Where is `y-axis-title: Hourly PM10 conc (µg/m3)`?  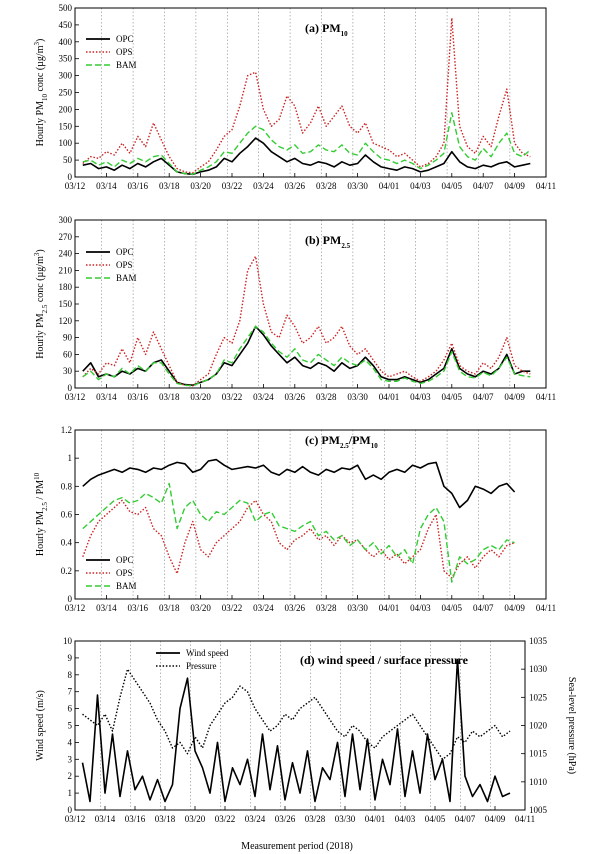 y-axis-title: Hourly PM10 conc (µg/m3) is located at coordinates (41, 93).